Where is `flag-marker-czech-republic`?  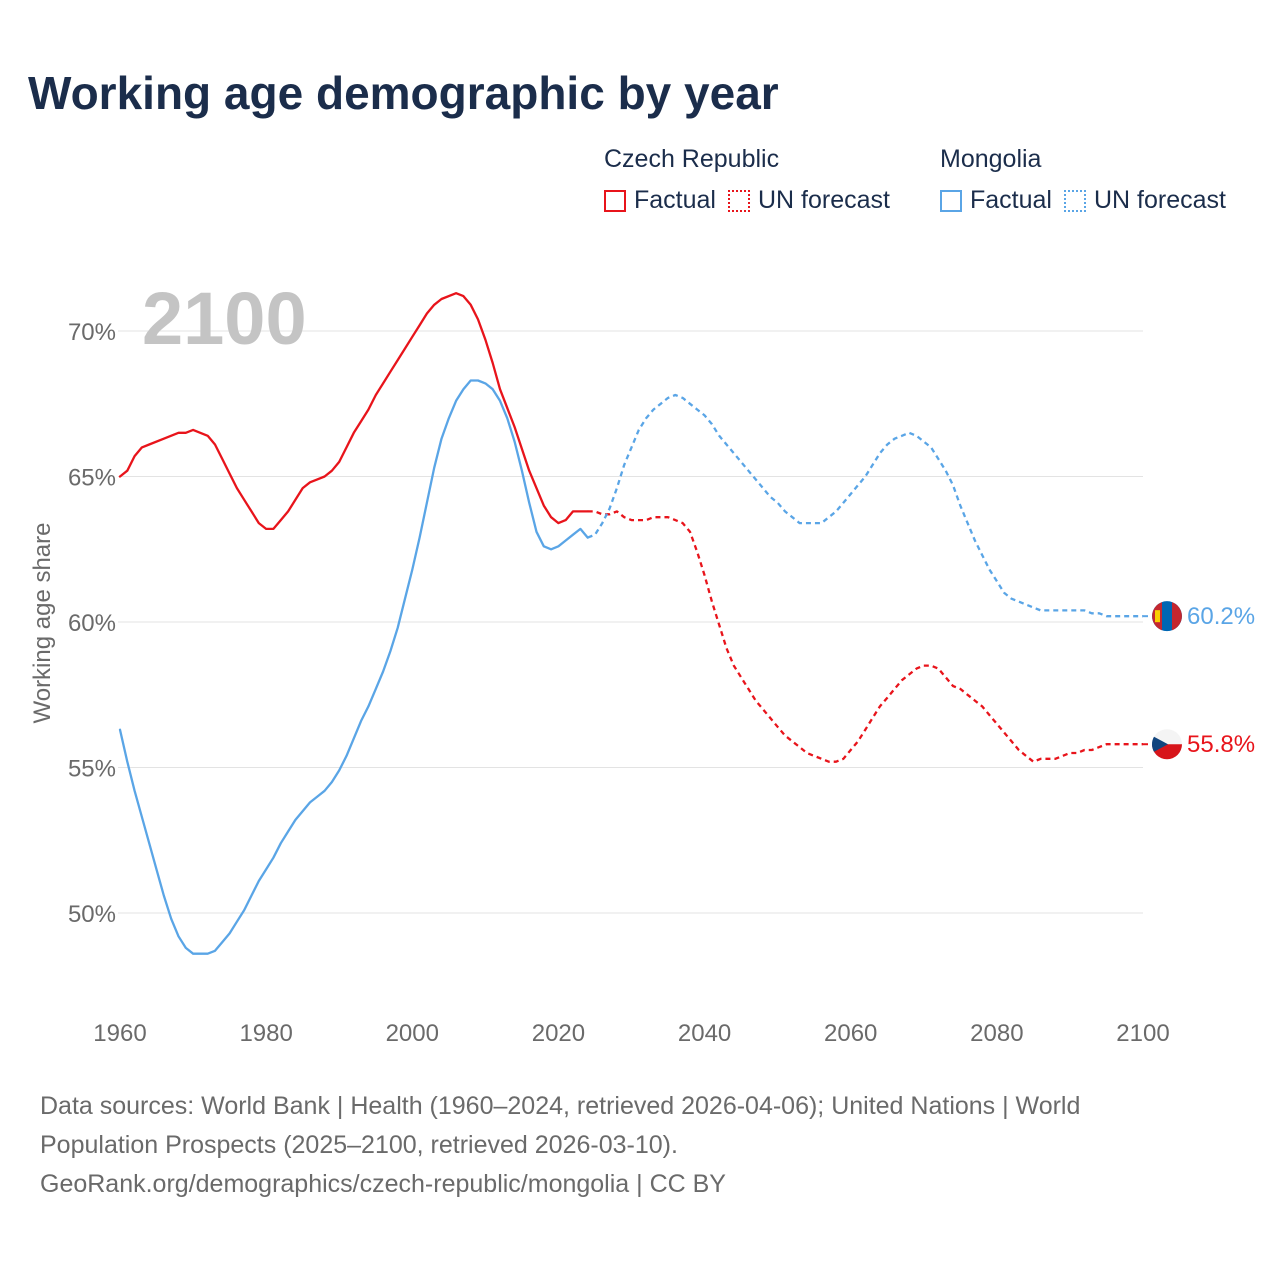
flag-marker-czech-republic is located at coordinates (1166, 744).